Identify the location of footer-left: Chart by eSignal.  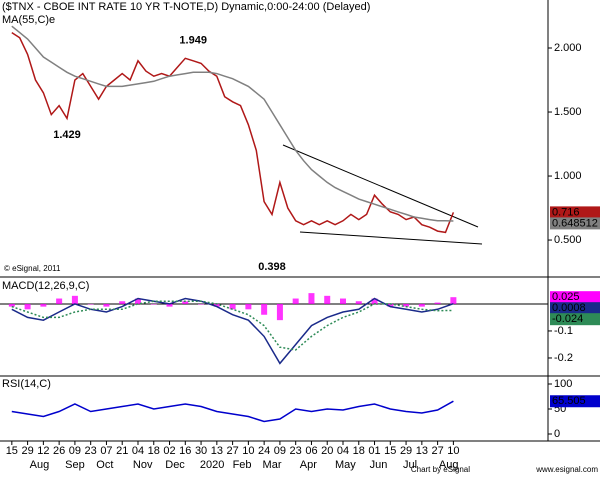
(440, 469).